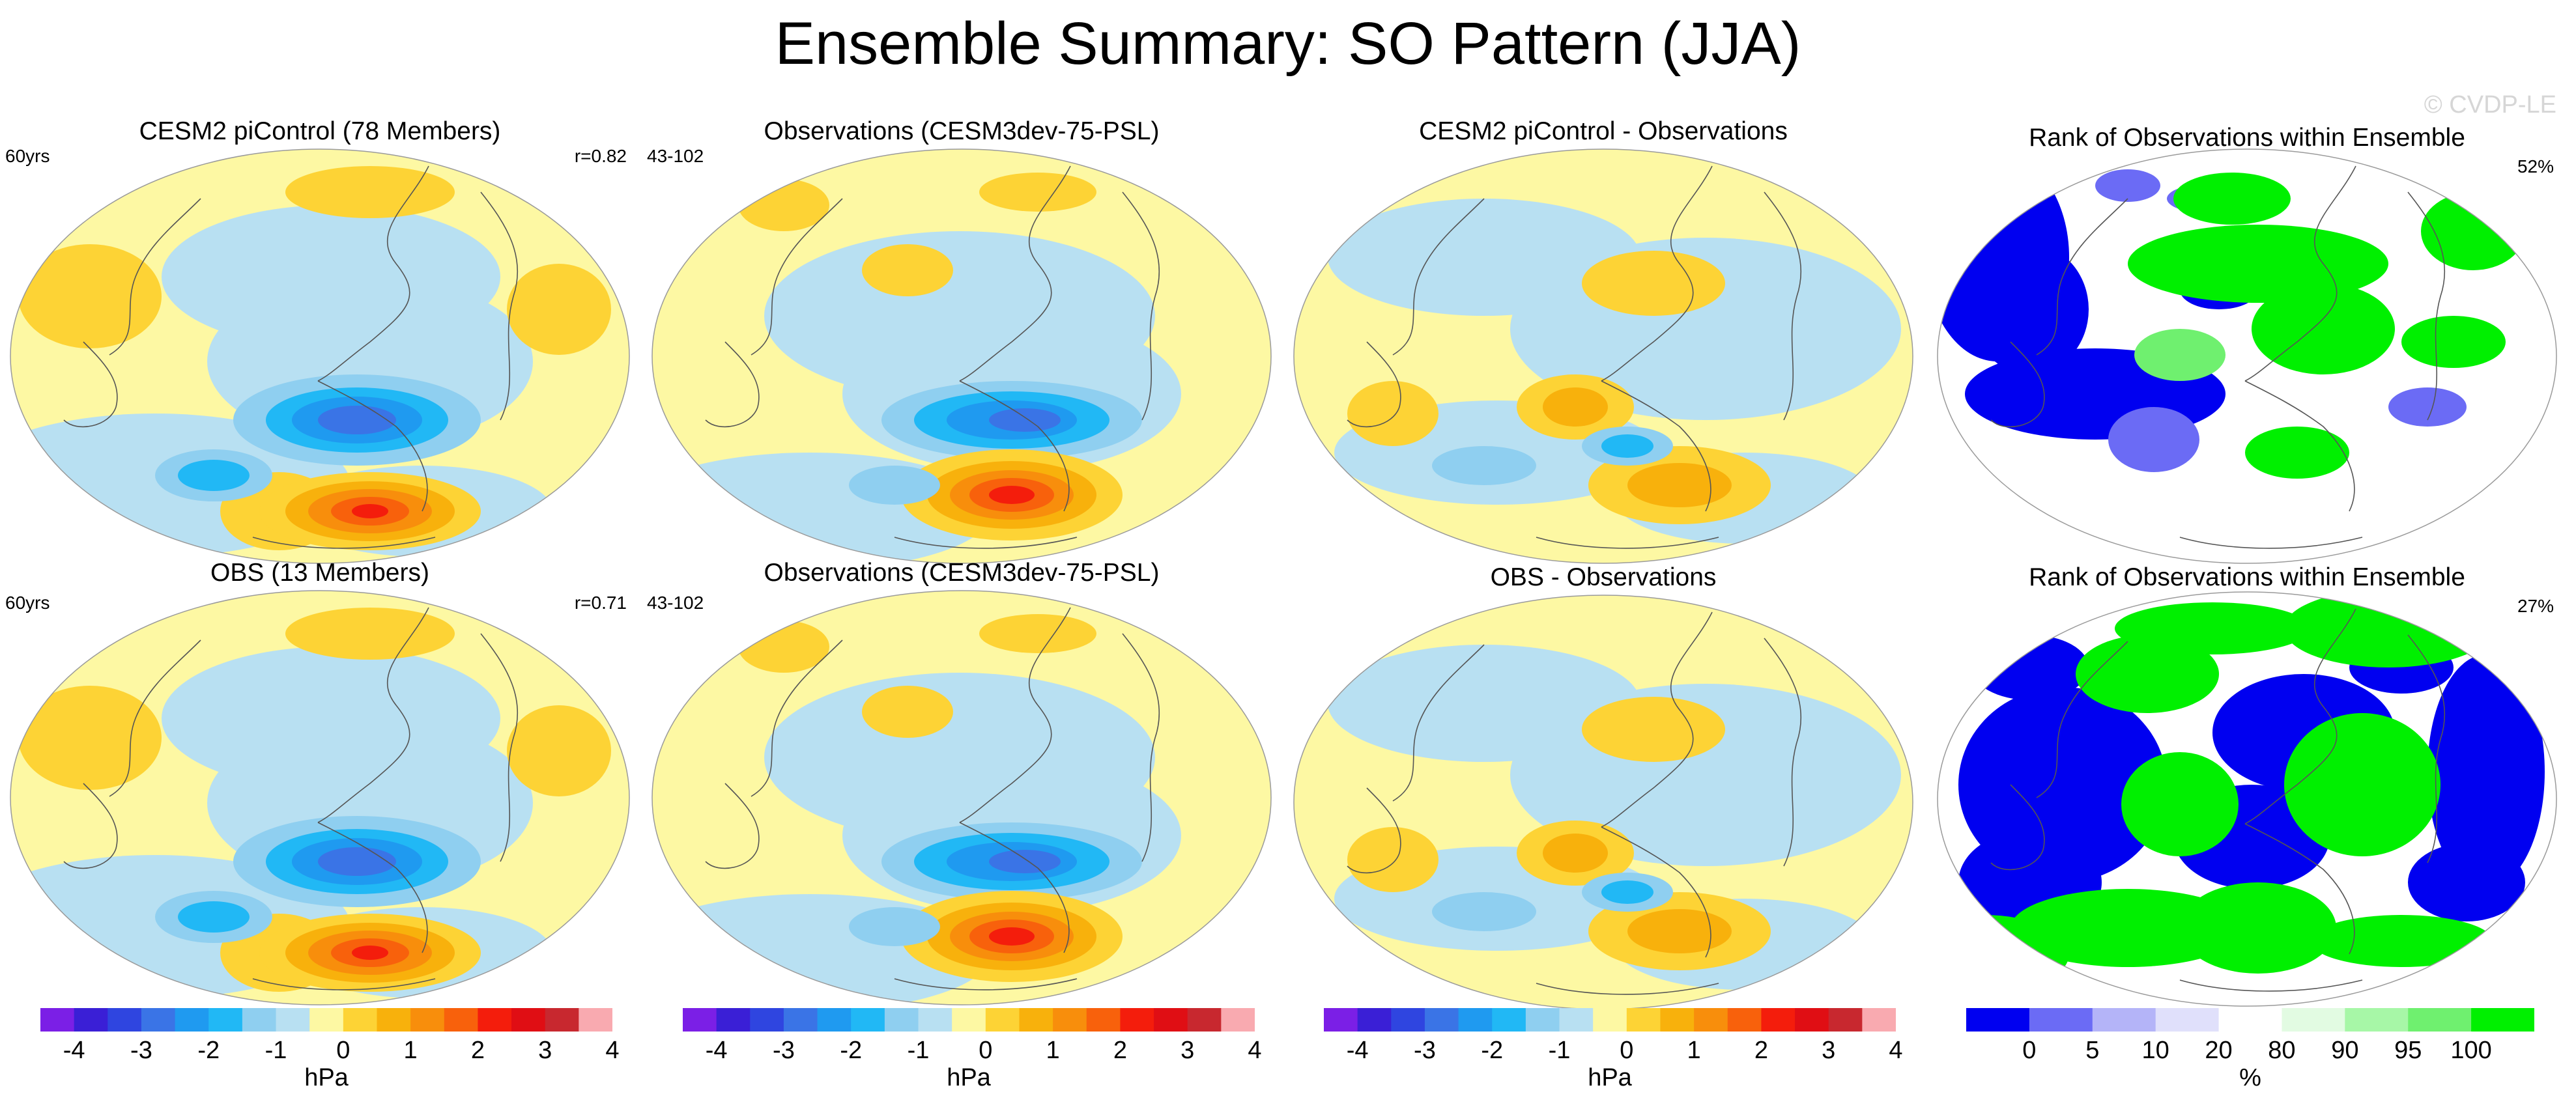 This screenshot has height=1109, width=2576. What do you see at coordinates (2282, 1050) in the screenshot?
I see `colorbar-tick-label: 80` at bounding box center [2282, 1050].